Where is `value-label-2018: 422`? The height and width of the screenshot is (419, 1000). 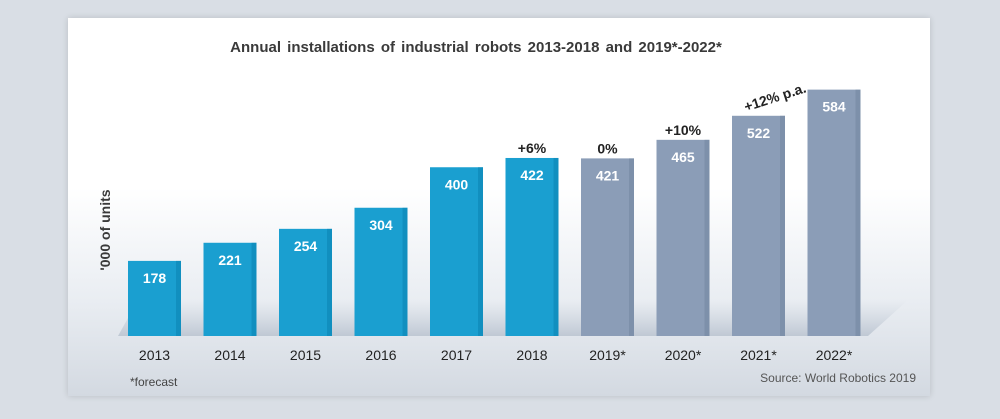 value-label-2018: 422 is located at coordinates (532, 175).